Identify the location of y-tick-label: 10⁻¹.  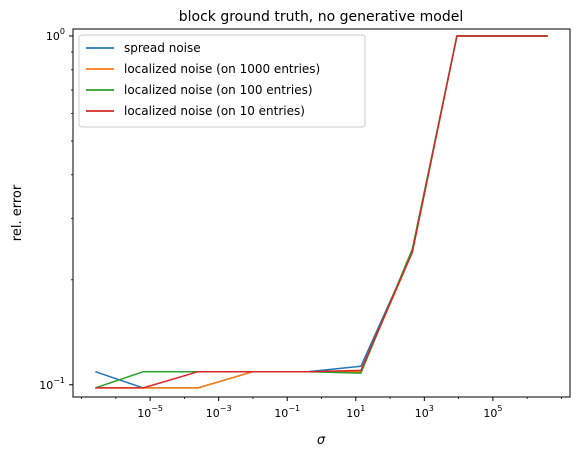
(52, 384).